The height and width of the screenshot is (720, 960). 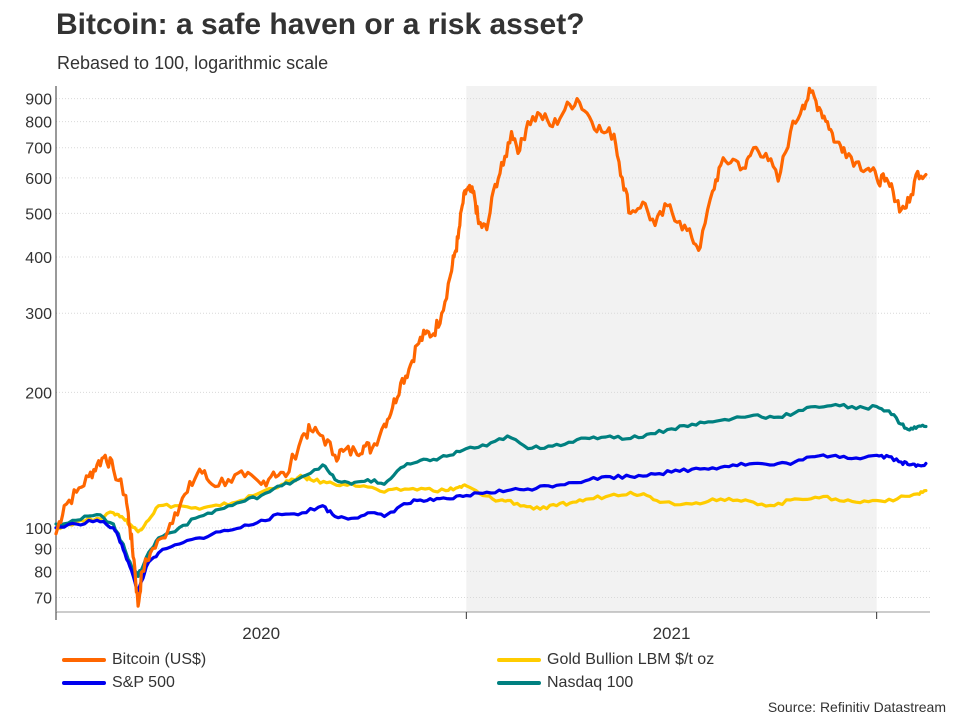 What do you see at coordinates (38, 393) in the screenshot?
I see `y-tick-label-200: 200` at bounding box center [38, 393].